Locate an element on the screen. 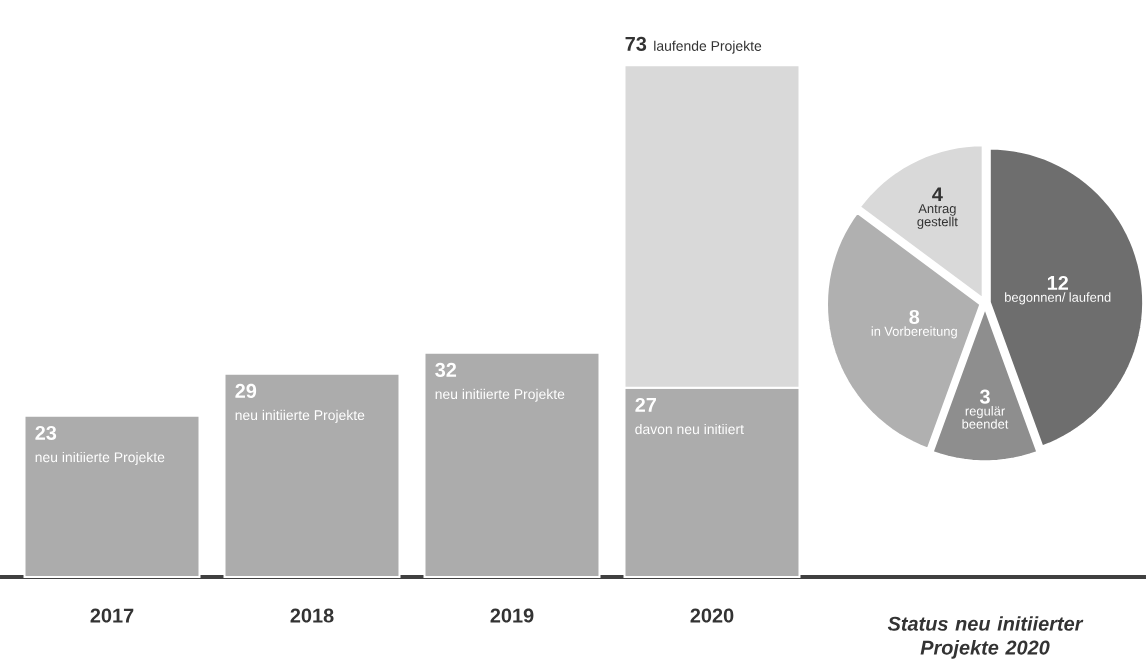 The height and width of the screenshot is (664, 1146). data-label: 4 is located at coordinates (937, 194).